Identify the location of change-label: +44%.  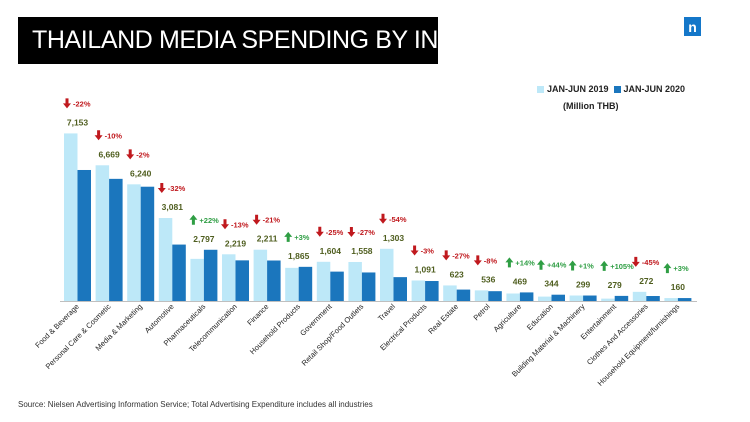
(557, 265).